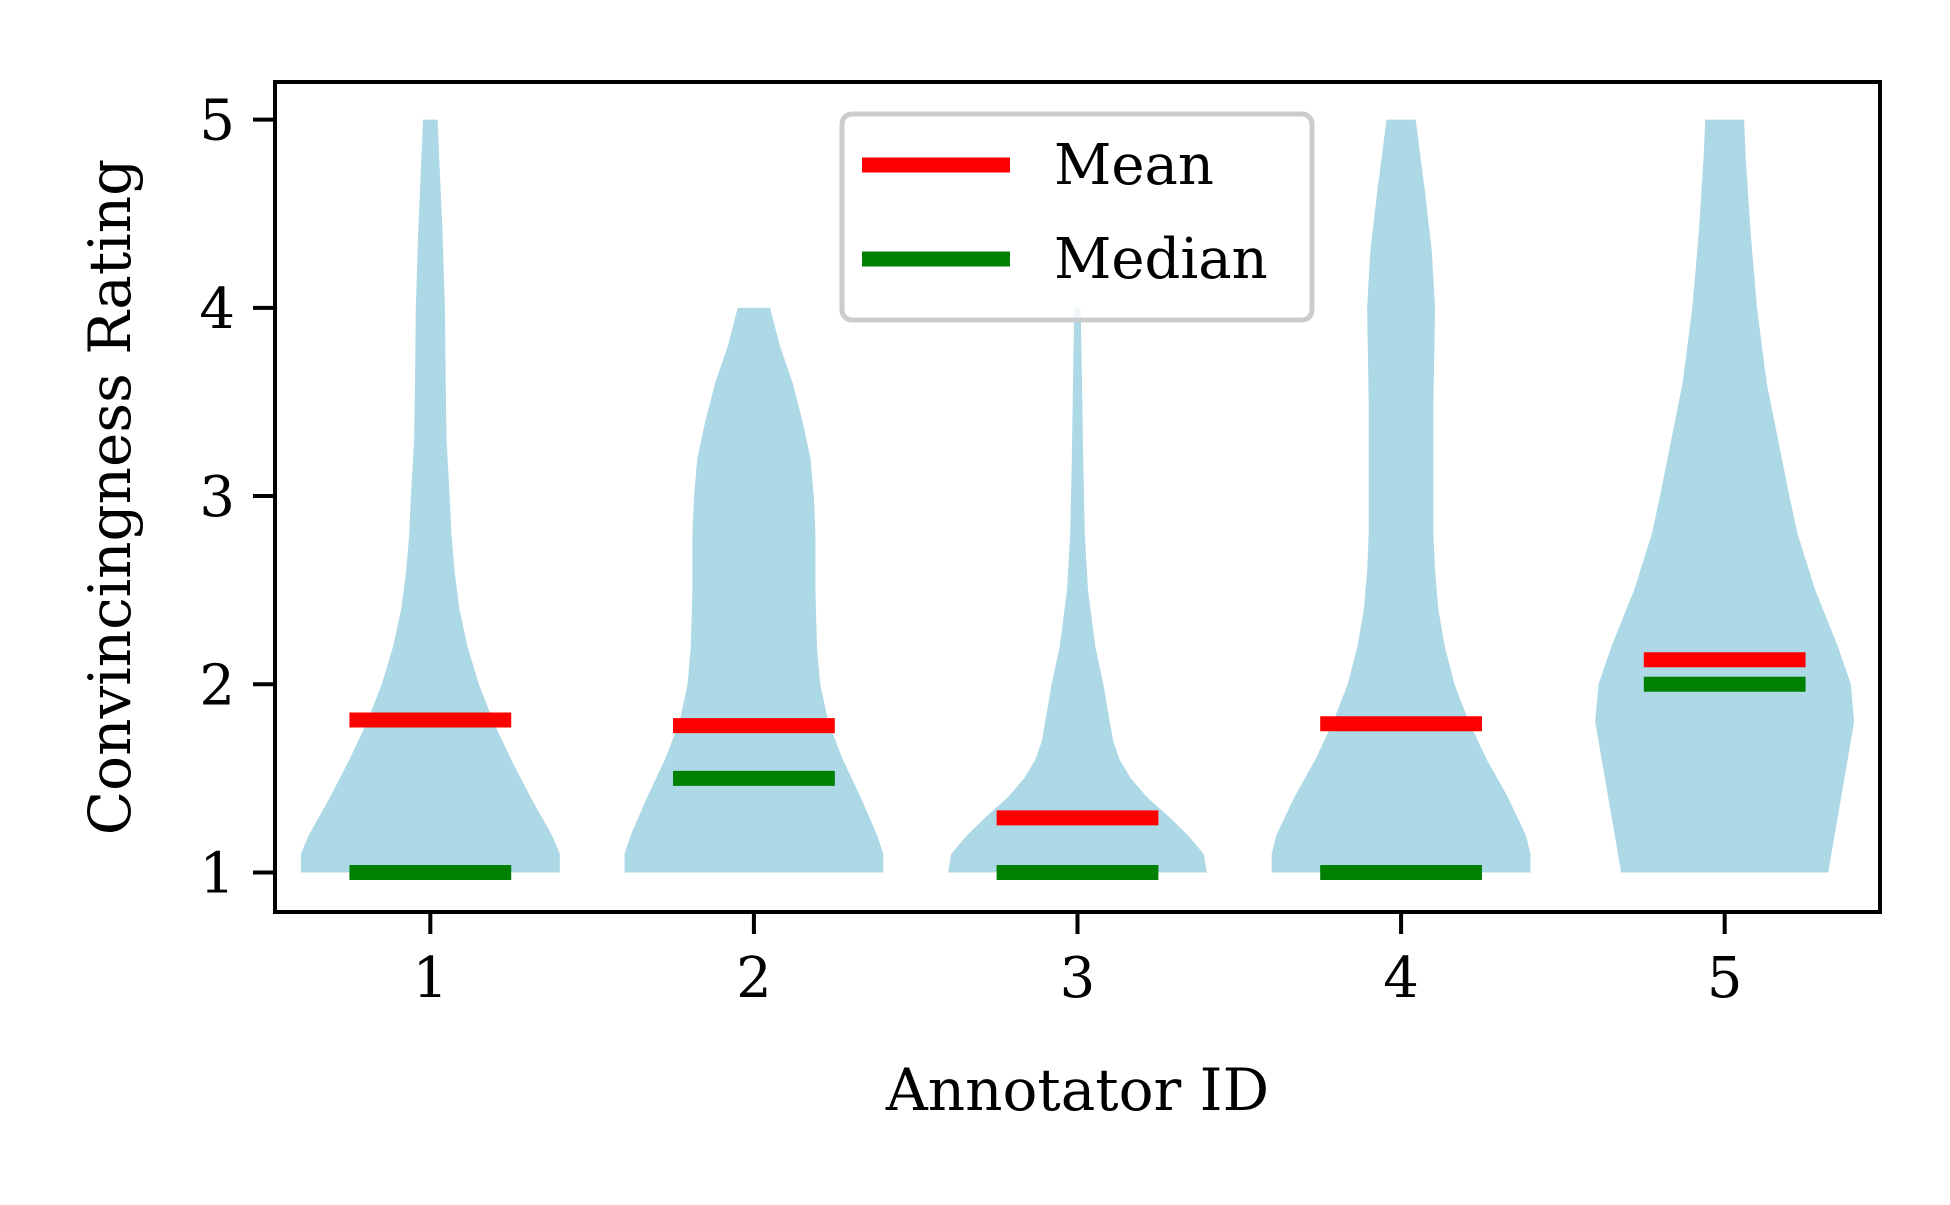  Describe the element at coordinates (431, 978) in the screenshot. I see `x-tick-label-1: 1` at that location.